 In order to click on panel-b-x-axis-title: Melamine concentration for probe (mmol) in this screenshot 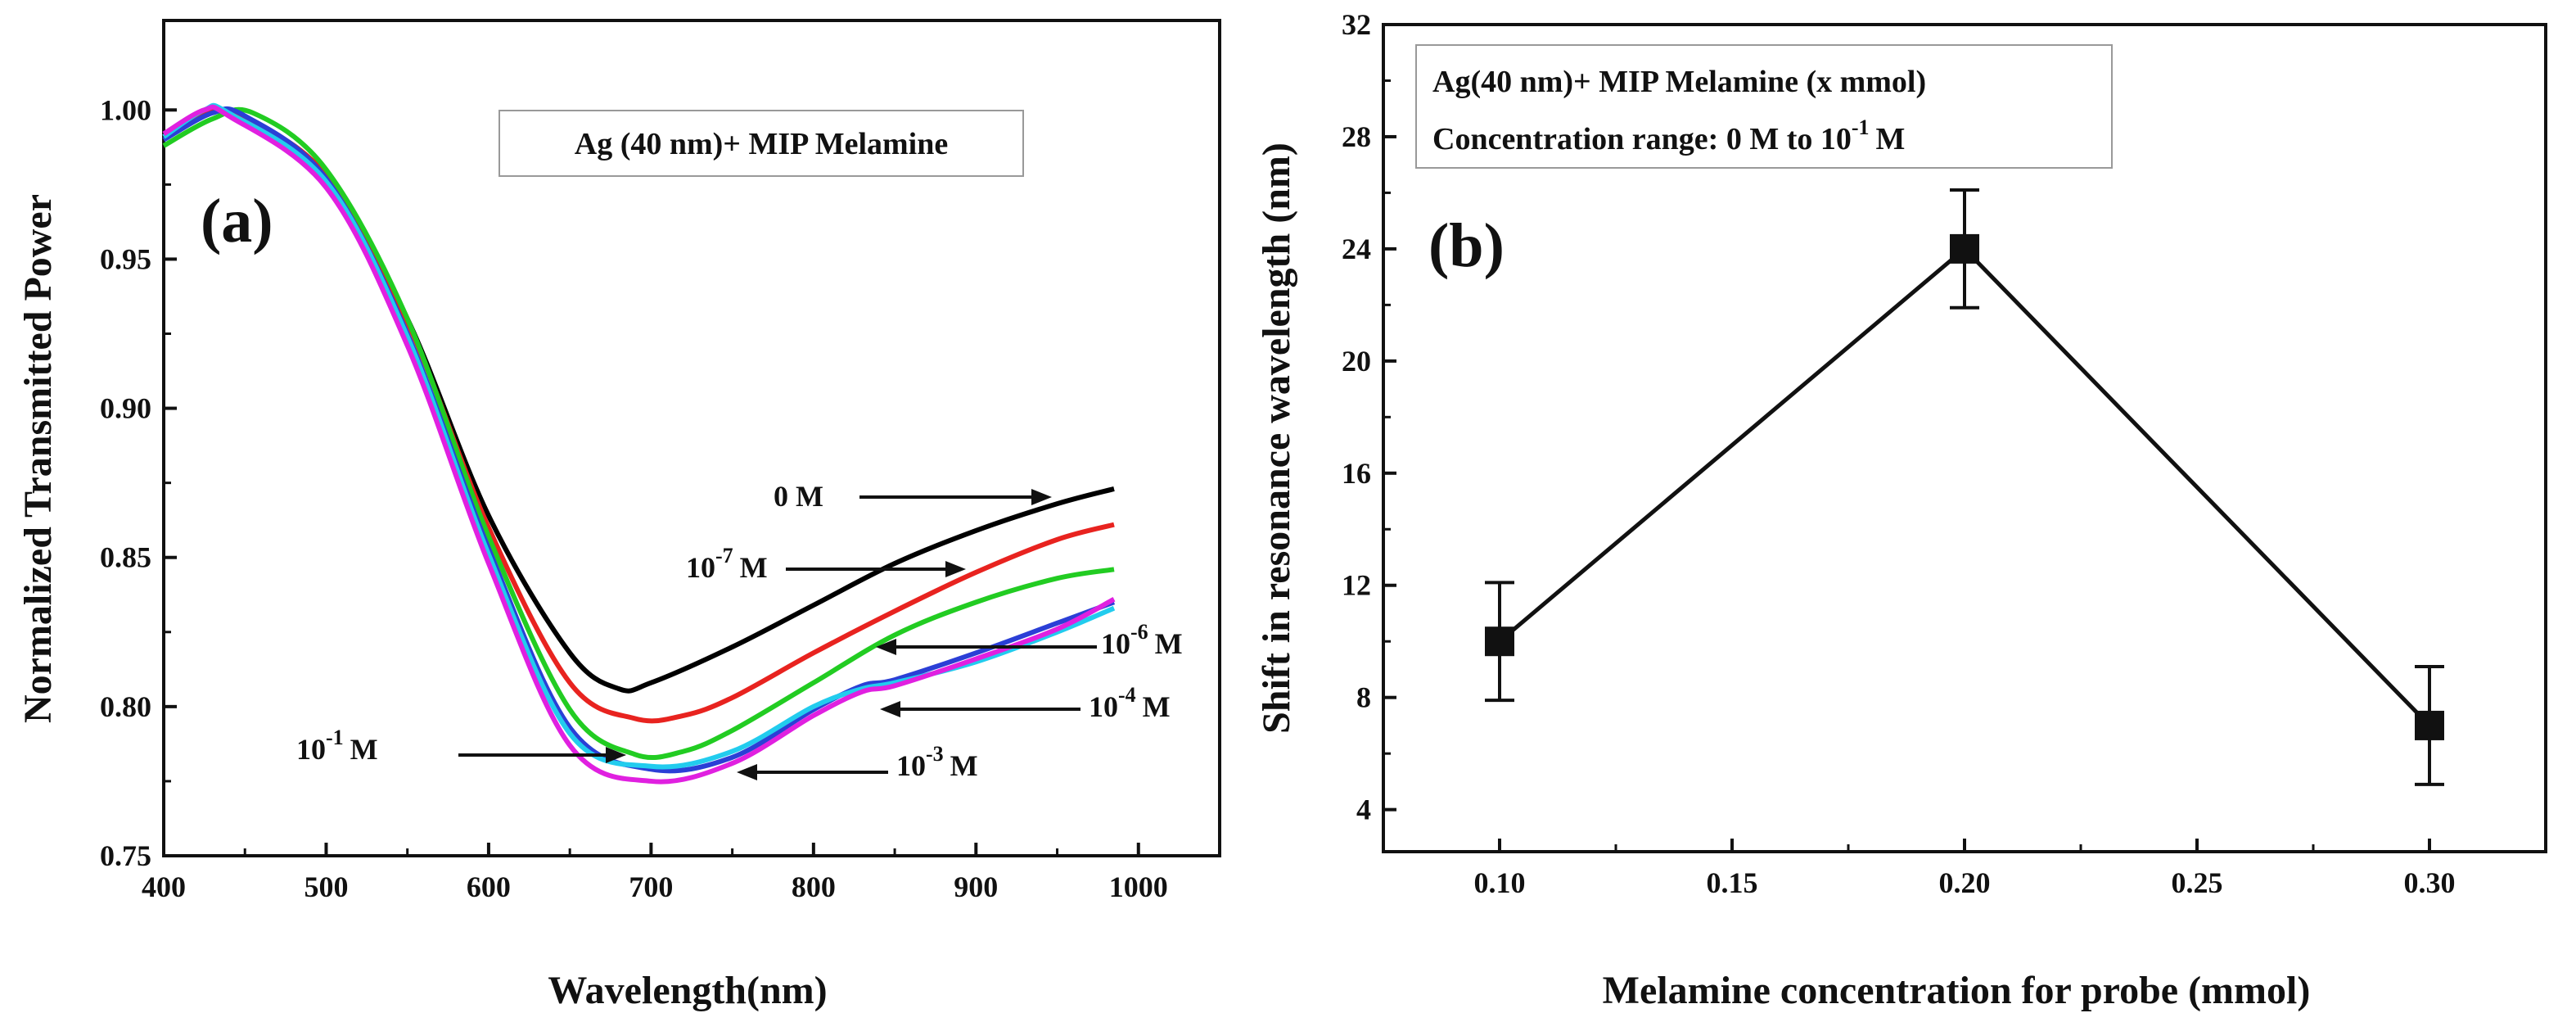, I will do `click(1957, 990)`.